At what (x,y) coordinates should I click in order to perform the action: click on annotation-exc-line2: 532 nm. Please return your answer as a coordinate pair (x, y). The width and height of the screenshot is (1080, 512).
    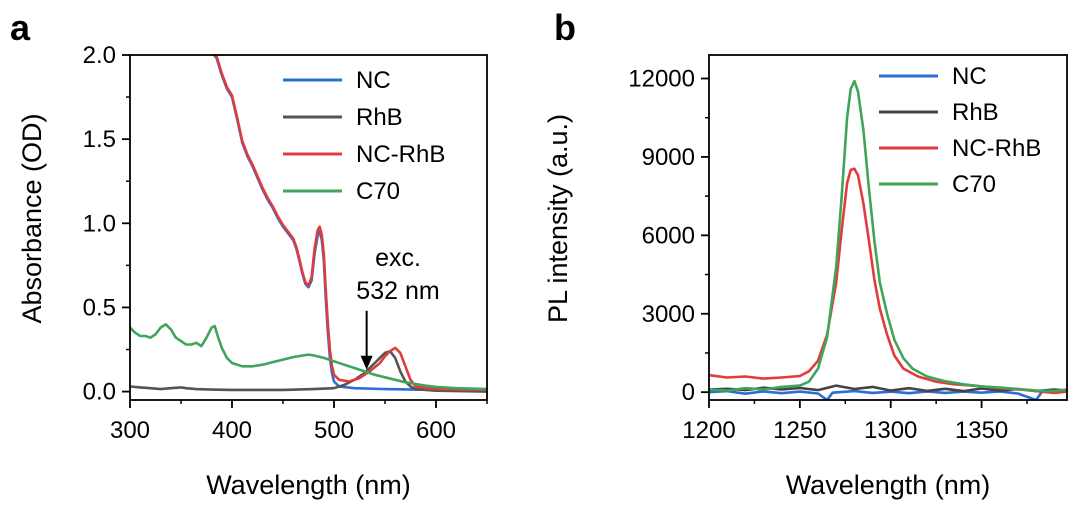
    Looking at the image, I should click on (397, 291).